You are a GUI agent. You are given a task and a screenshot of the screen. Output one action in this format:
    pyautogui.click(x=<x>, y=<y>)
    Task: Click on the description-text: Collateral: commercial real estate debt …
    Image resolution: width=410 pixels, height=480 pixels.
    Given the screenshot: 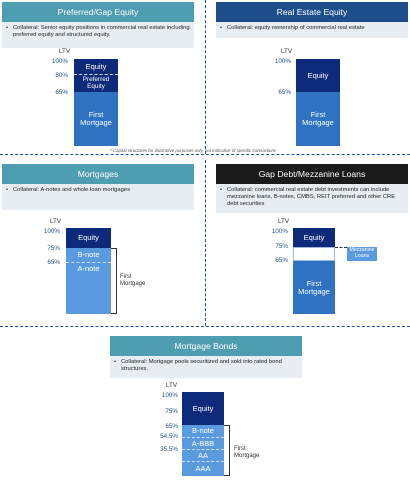 What is the action you would take?
    pyautogui.click(x=311, y=197)
    